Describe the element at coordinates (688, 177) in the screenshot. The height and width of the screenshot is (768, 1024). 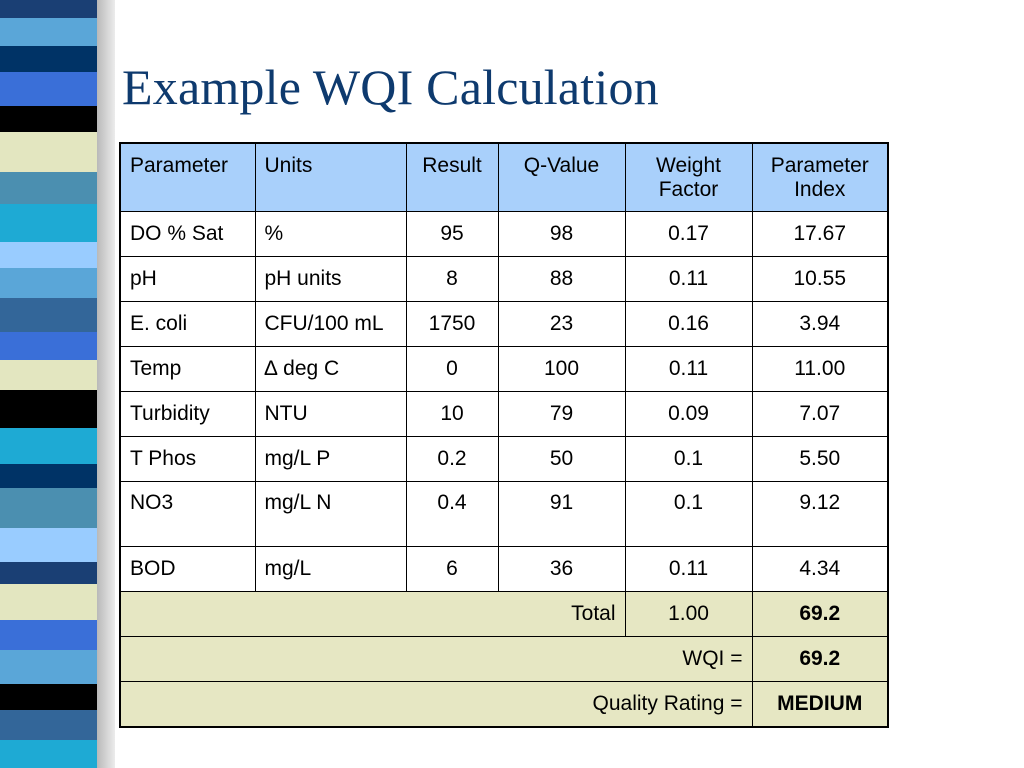
I see `header-weight-factor: Weight Factor` at that location.